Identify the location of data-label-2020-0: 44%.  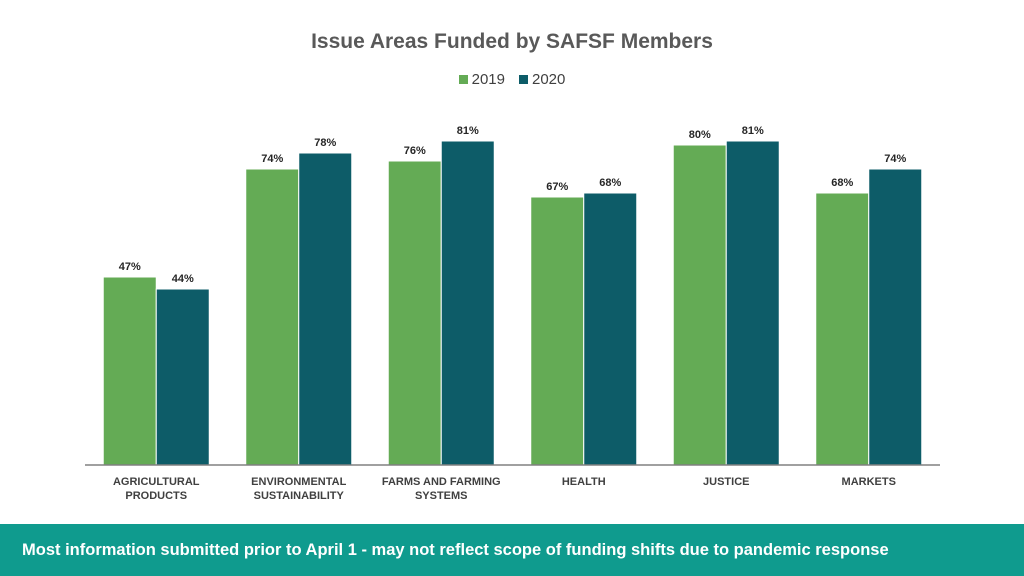
(183, 279).